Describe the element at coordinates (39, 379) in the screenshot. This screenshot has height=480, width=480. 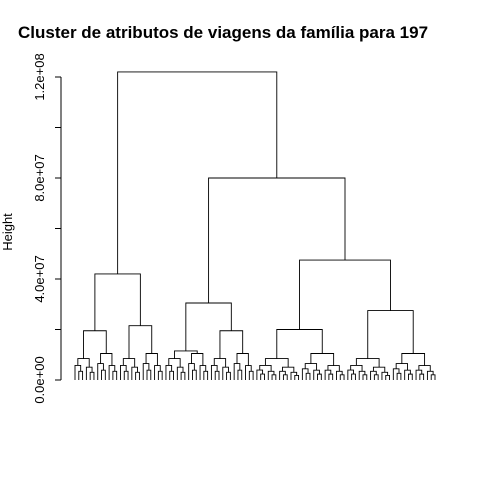
I see `y-tick-label: 0.0e+00` at that location.